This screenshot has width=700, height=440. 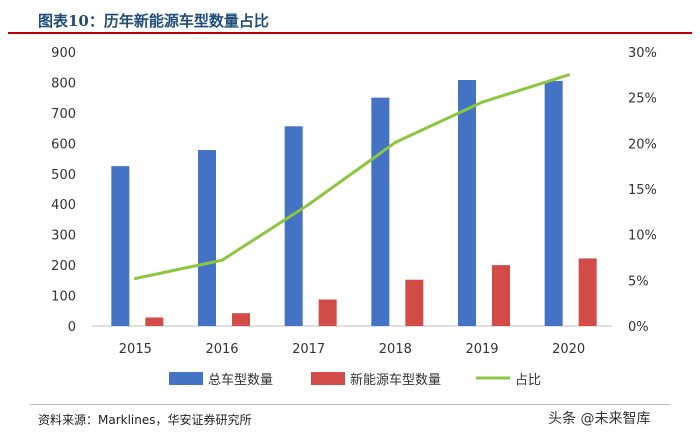 I want to click on bar-total-2016, so click(x=207, y=238).